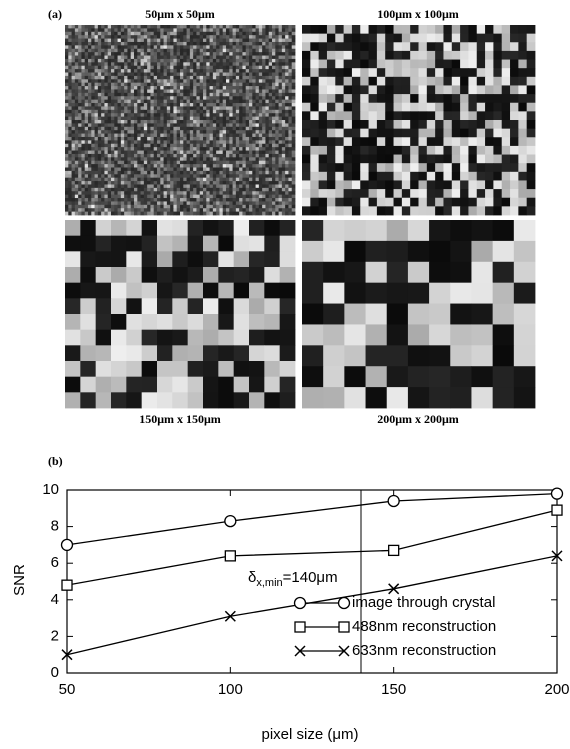 The width and height of the screenshot is (570, 749). Describe the element at coordinates (418, 120) in the screenshot. I see `texture-image` at that location.